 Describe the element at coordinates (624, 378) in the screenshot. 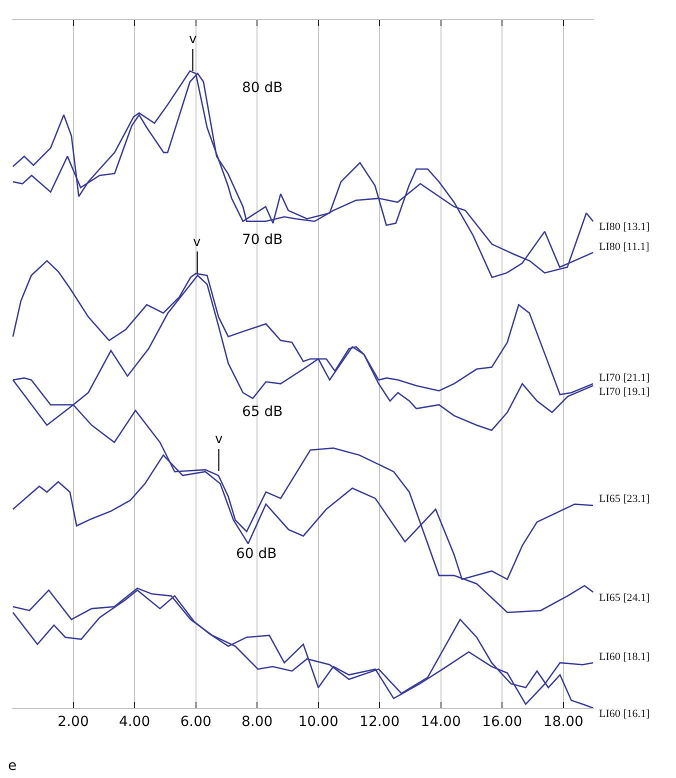

I see `series-label: LI70 [21.1]` at that location.